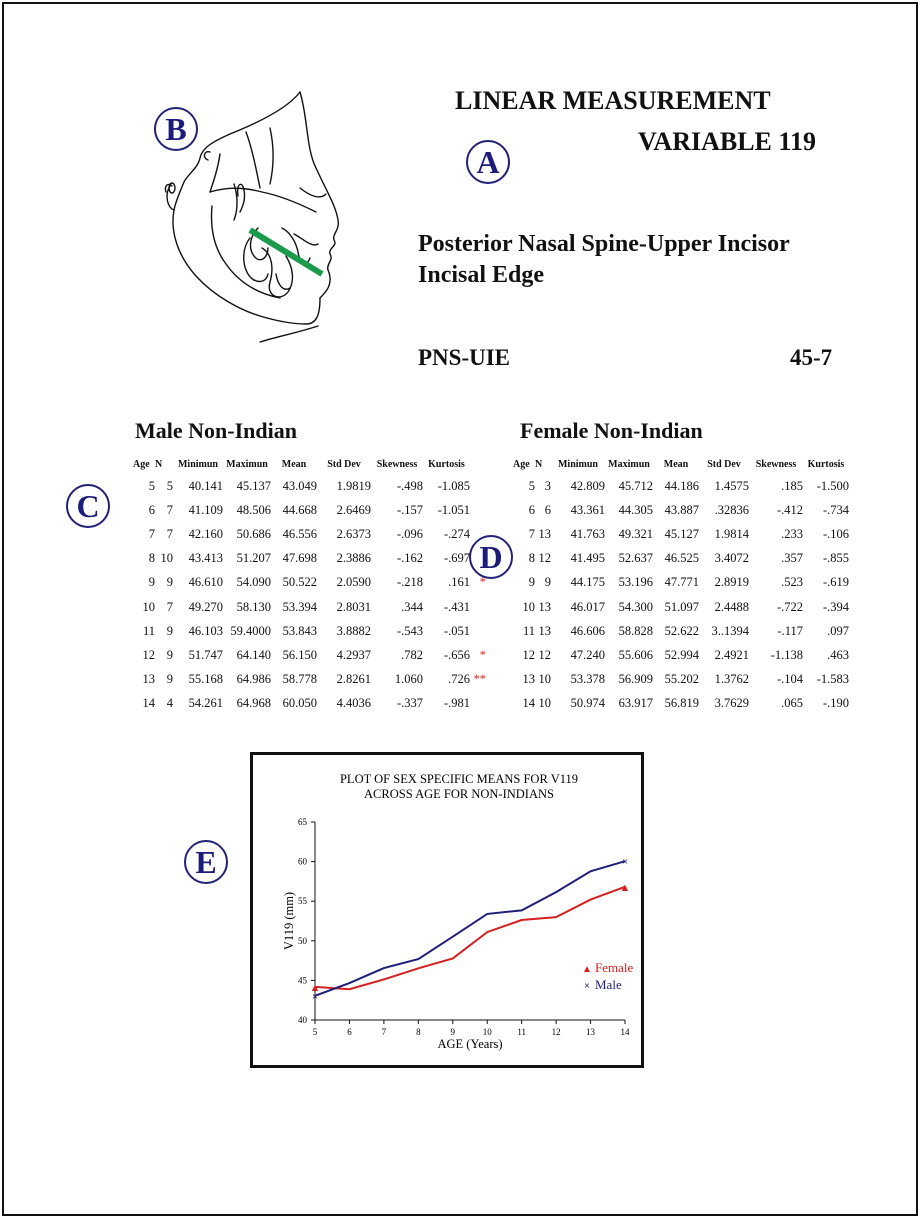 The image size is (924, 1220). I want to click on pns-uie-measurement-line, so click(286, 252).